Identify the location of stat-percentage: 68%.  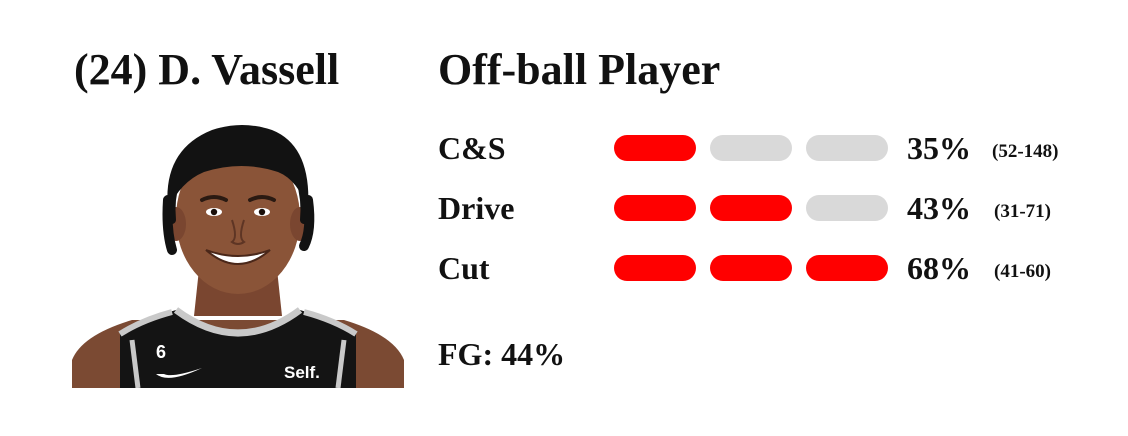
(939, 268).